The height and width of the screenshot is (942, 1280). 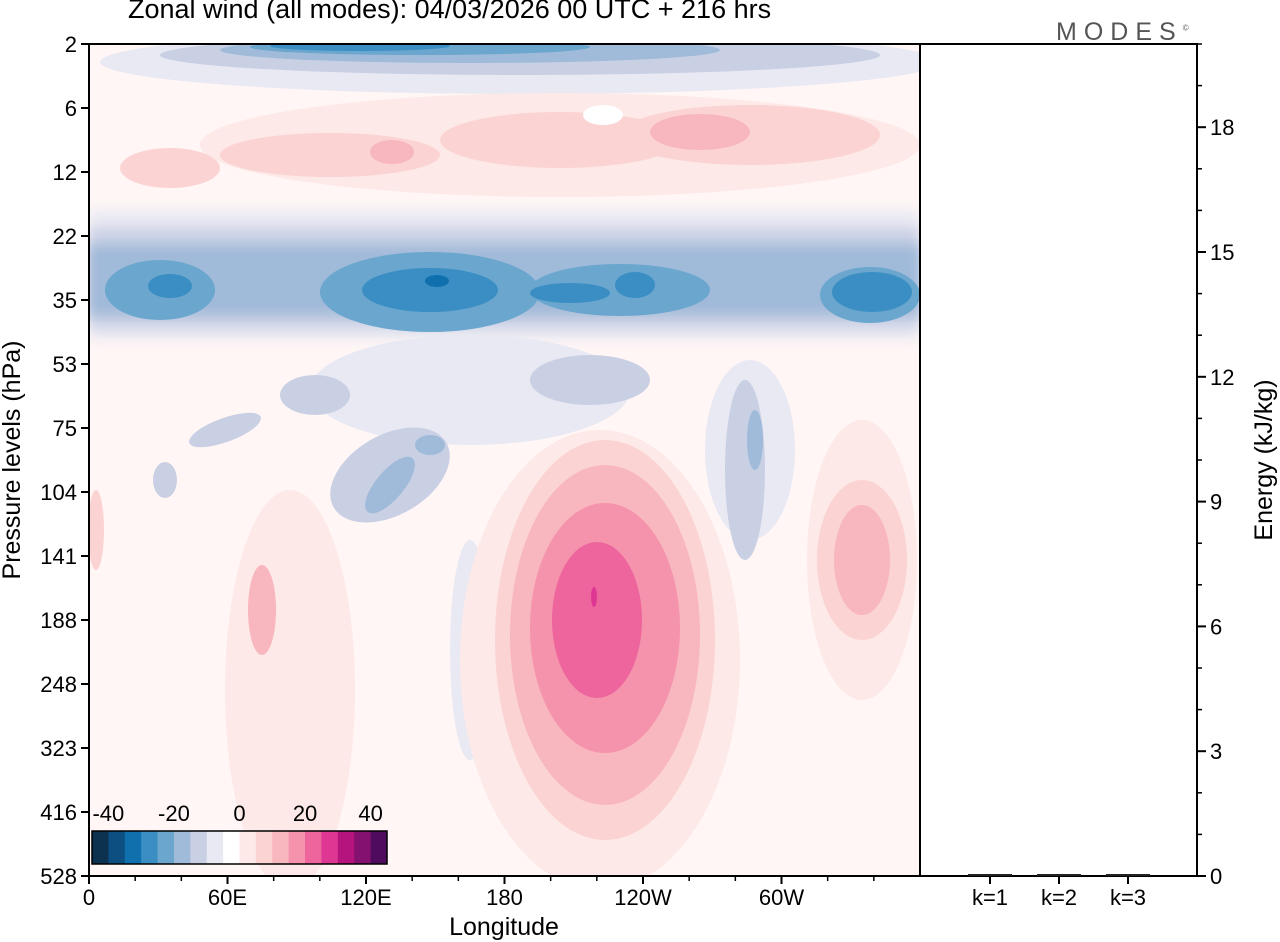 What do you see at coordinates (504, 275) in the screenshot?
I see `easterly-jet` at bounding box center [504, 275].